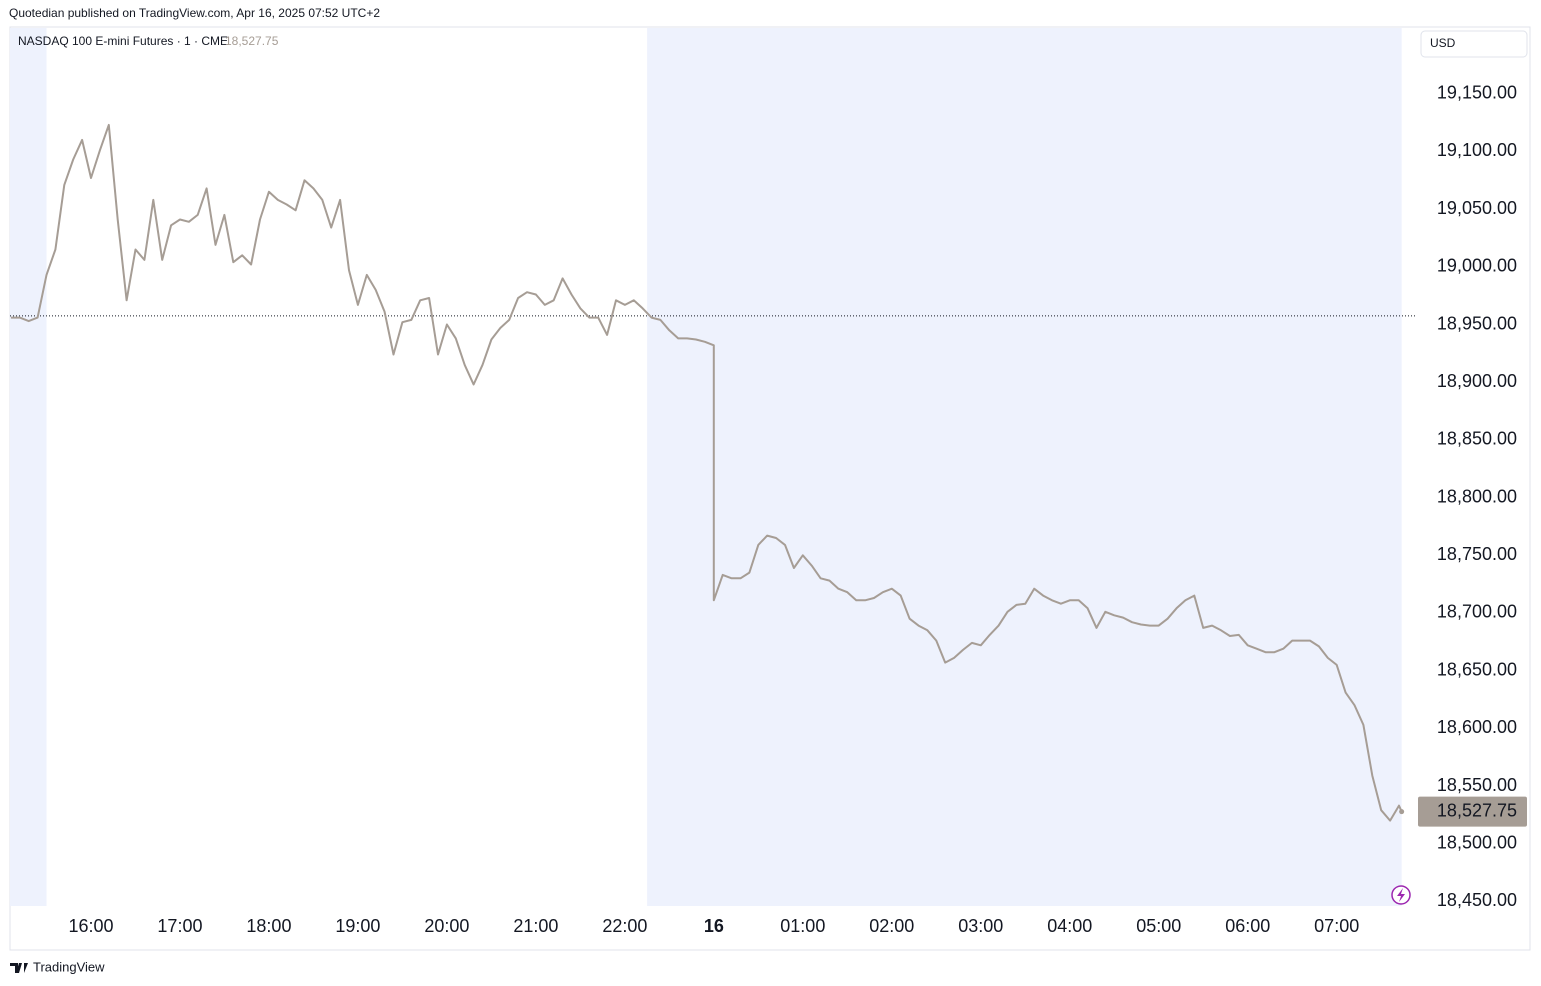 This screenshot has height=986, width=1541. What do you see at coordinates (268, 926) in the screenshot?
I see `x-tick-label: 18:00` at bounding box center [268, 926].